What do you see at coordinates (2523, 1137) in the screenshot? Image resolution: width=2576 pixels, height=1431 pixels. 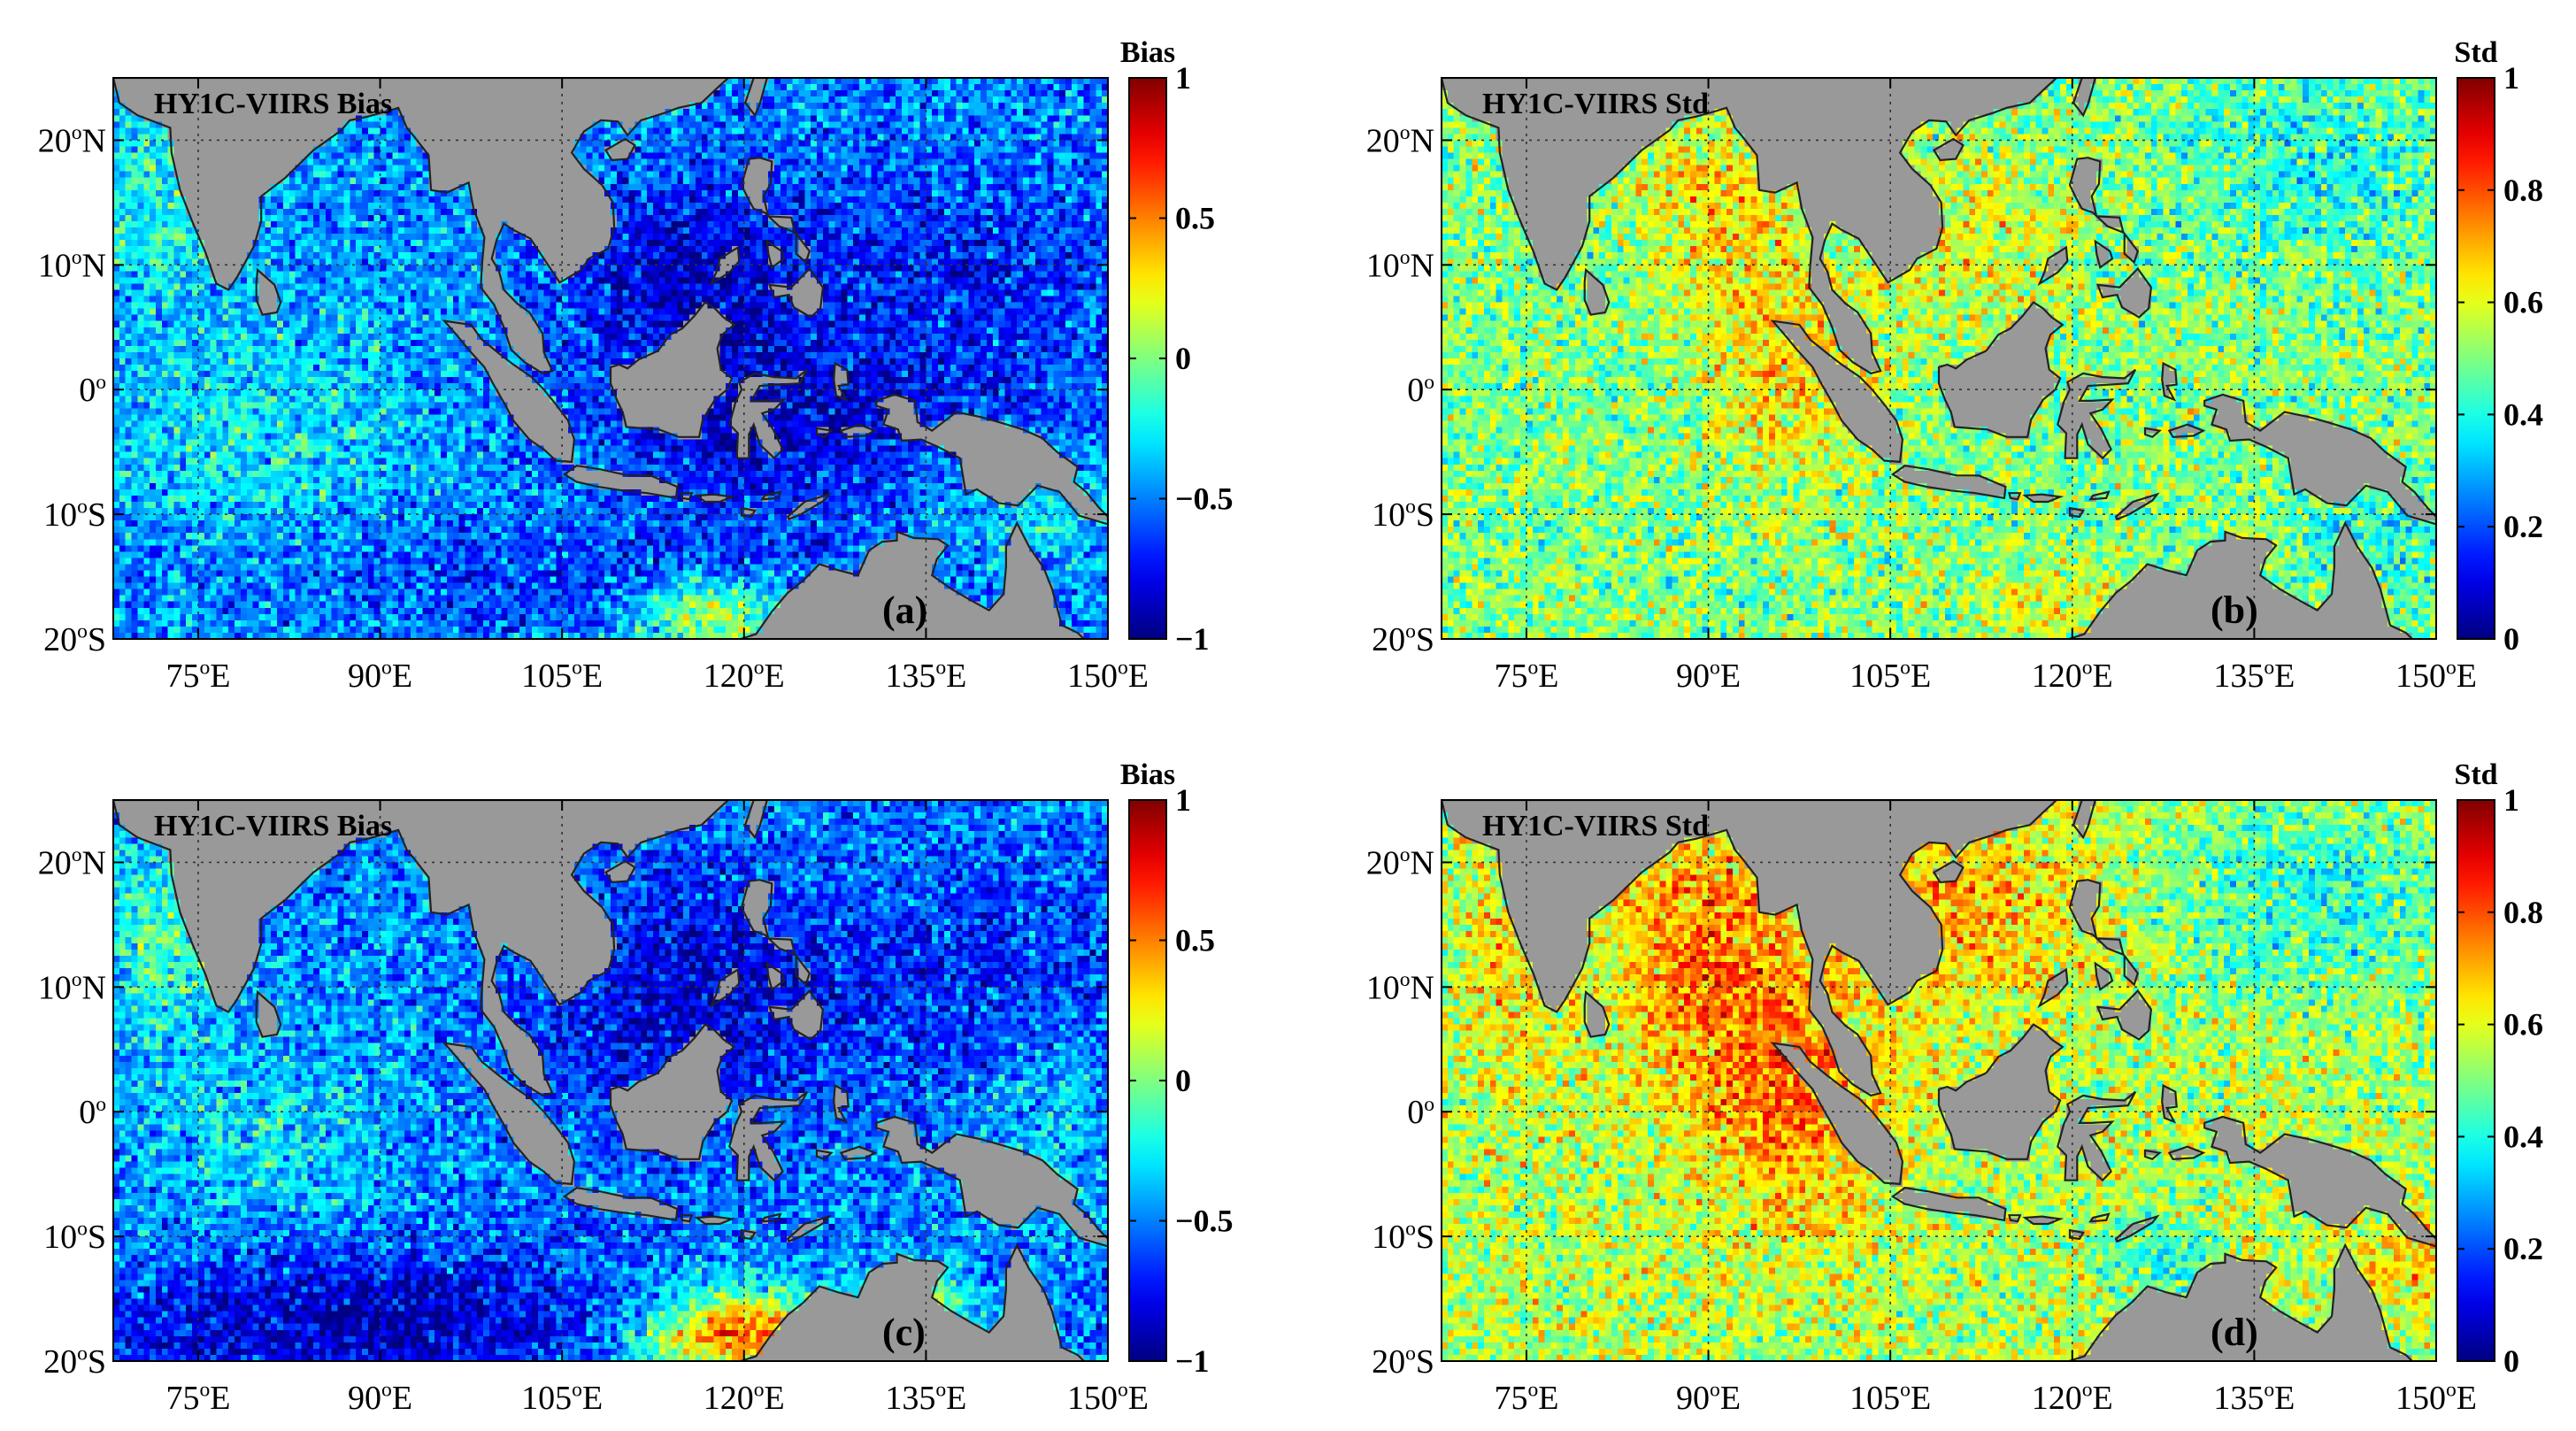 I see `colorbar-tick-label: 0.4` at bounding box center [2523, 1137].